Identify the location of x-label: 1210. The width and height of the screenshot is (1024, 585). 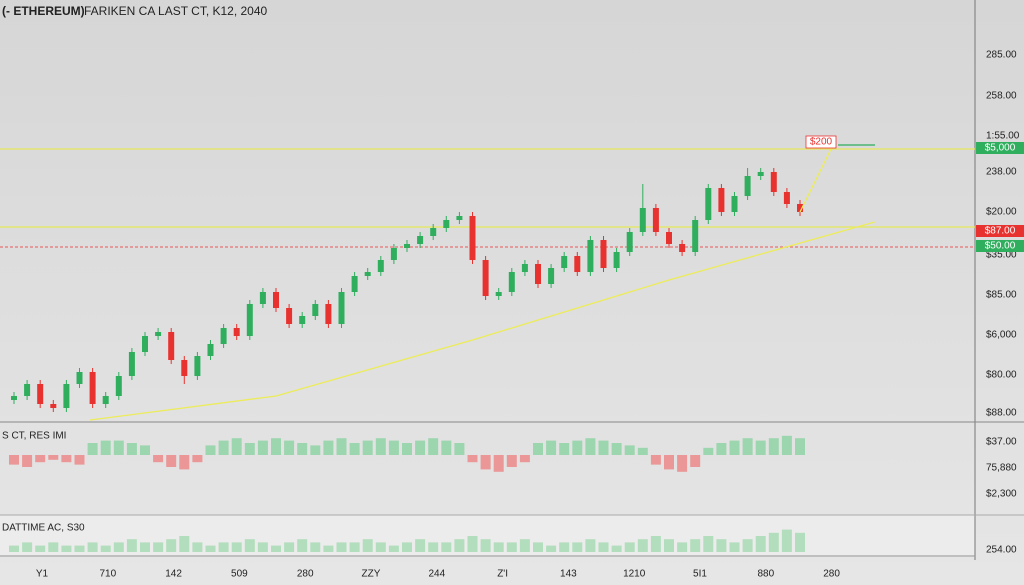
(634, 574).